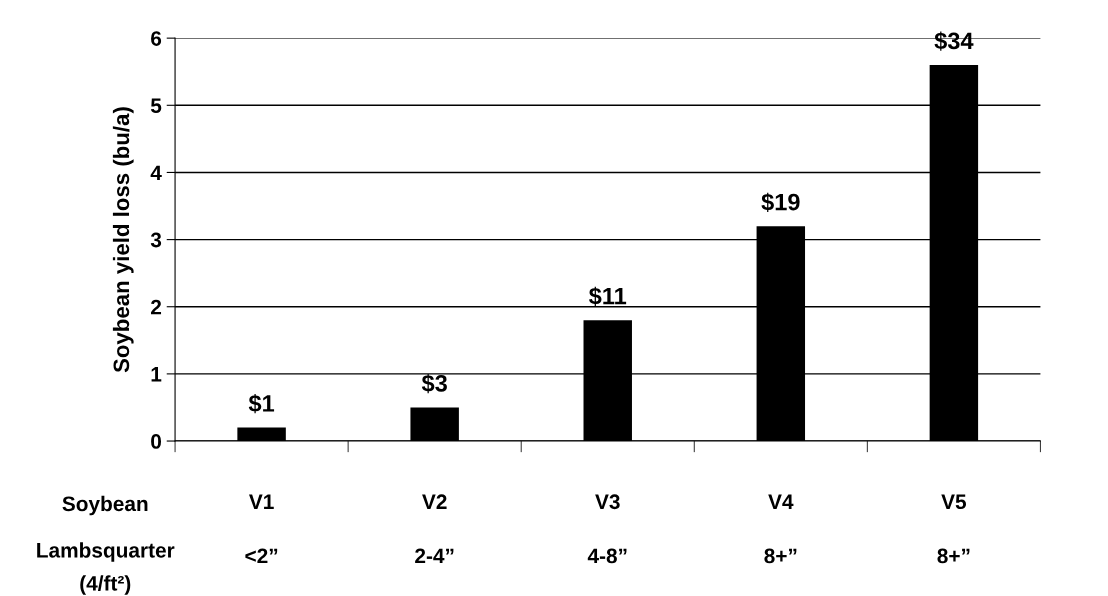 The height and width of the screenshot is (596, 1108). I want to click on y-tick-label: 2, so click(156, 307).